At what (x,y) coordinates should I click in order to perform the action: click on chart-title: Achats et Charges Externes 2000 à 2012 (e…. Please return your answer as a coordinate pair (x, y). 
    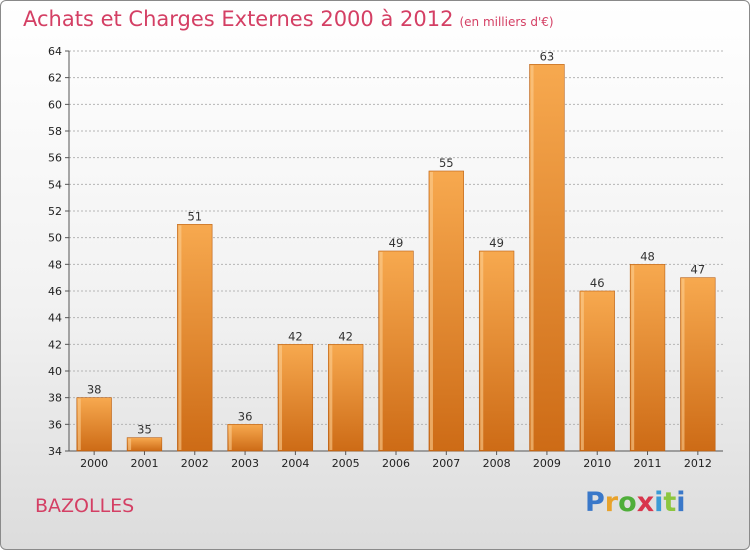
    Looking at the image, I should click on (288, 19).